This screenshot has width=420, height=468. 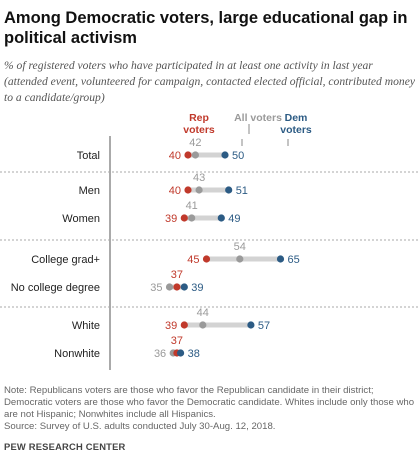 I want to click on data-label-all: 44, so click(x=203, y=313).